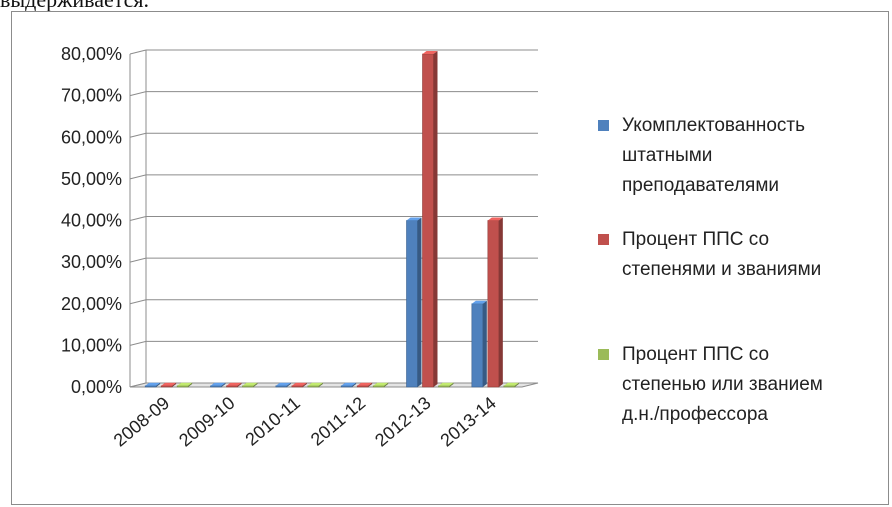 This screenshot has height=507, width=892. Describe the element at coordinates (272, 421) in the screenshot. I see `x-tick-label: 2010-11` at that location.